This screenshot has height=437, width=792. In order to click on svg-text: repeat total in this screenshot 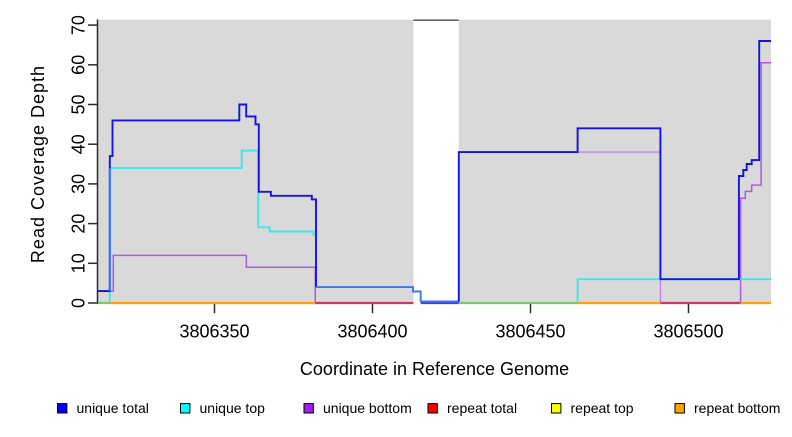, I will do `click(482, 408)`.